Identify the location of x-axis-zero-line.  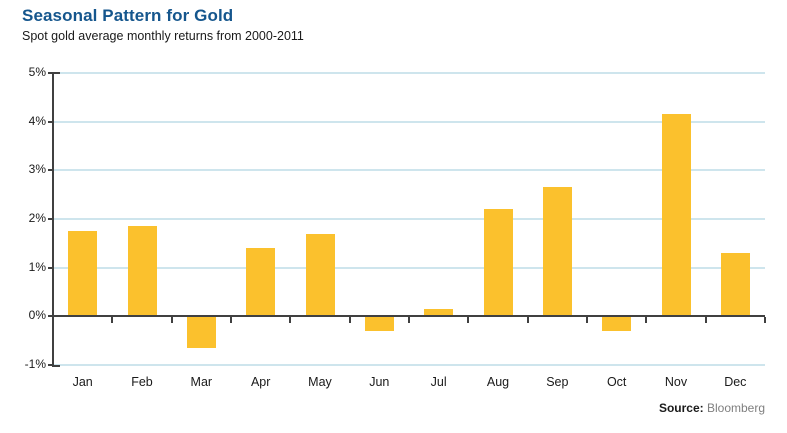
(409, 316).